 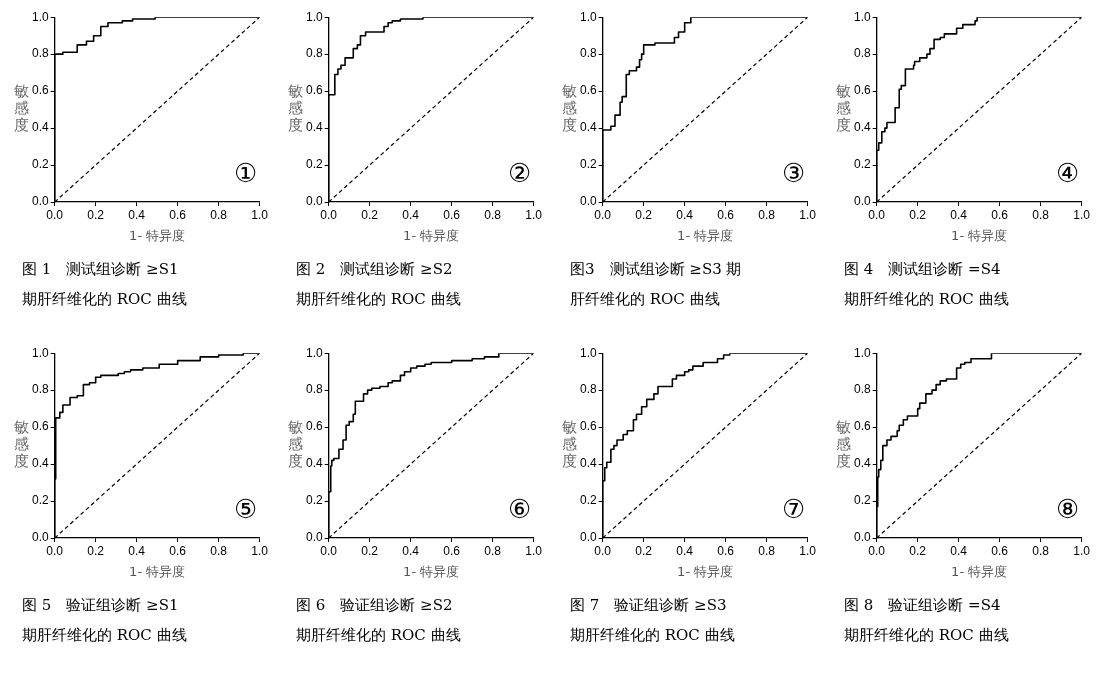 What do you see at coordinates (1068, 508) in the screenshot?
I see `annotation: ⑧` at bounding box center [1068, 508].